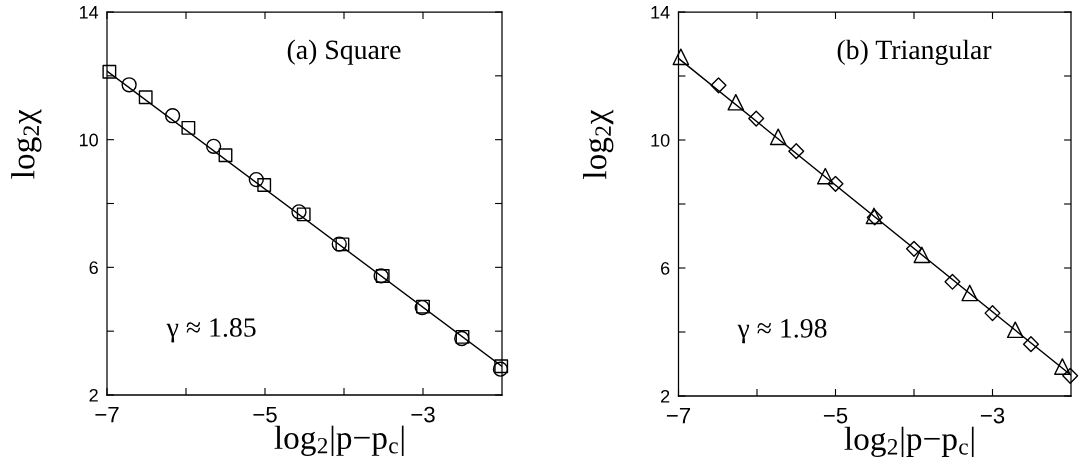 This screenshot has height=472, width=1079. Describe the element at coordinates (782, 331) in the screenshot. I see `annotation: γ ≈ 1.98` at that location.